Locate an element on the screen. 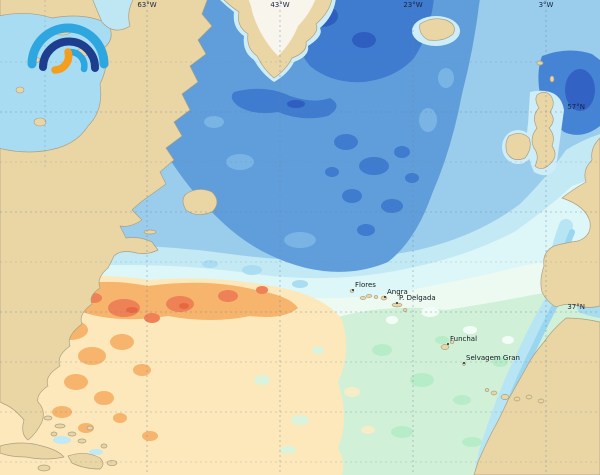 This screenshot has height=475, width=600. land-puerto-rico is located at coordinates (112, 463).